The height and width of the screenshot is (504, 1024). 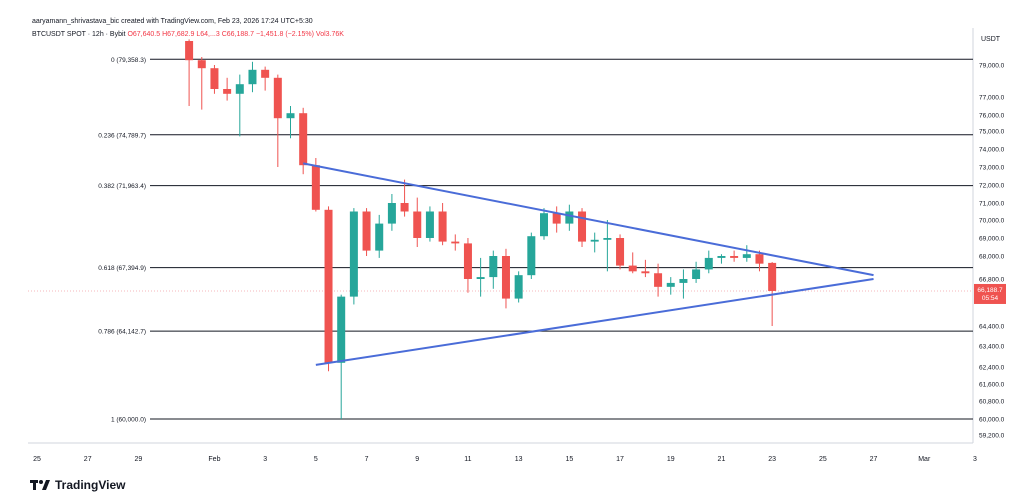 I want to click on last-price-value: 66,188.7, so click(x=990, y=290).